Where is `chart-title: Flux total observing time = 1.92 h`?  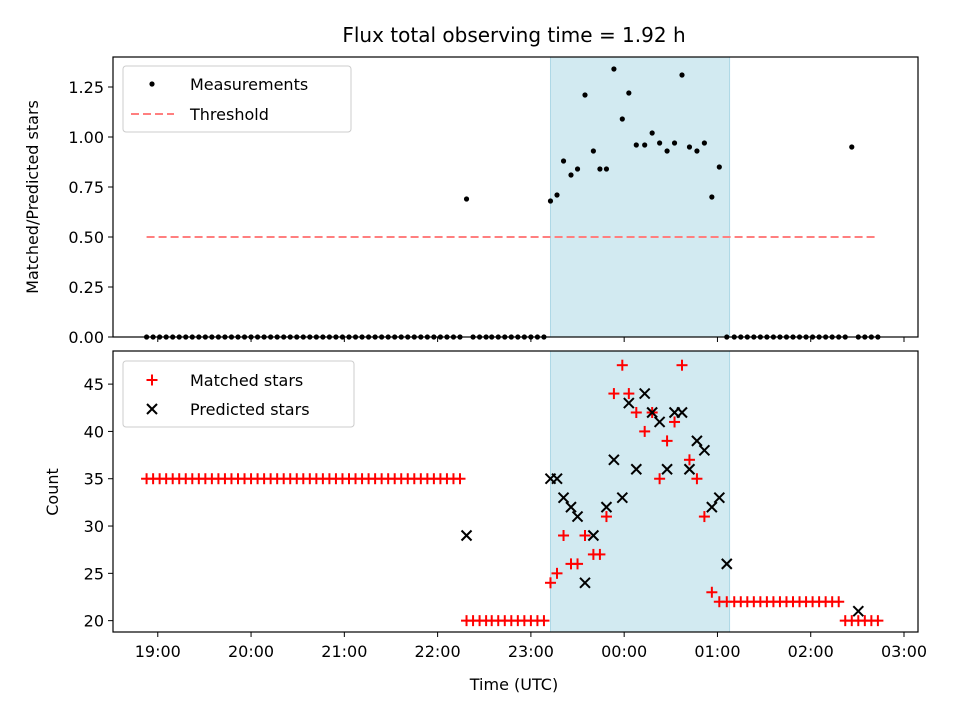
chart-title: Flux total observing time = 1.92 h is located at coordinates (513, 35).